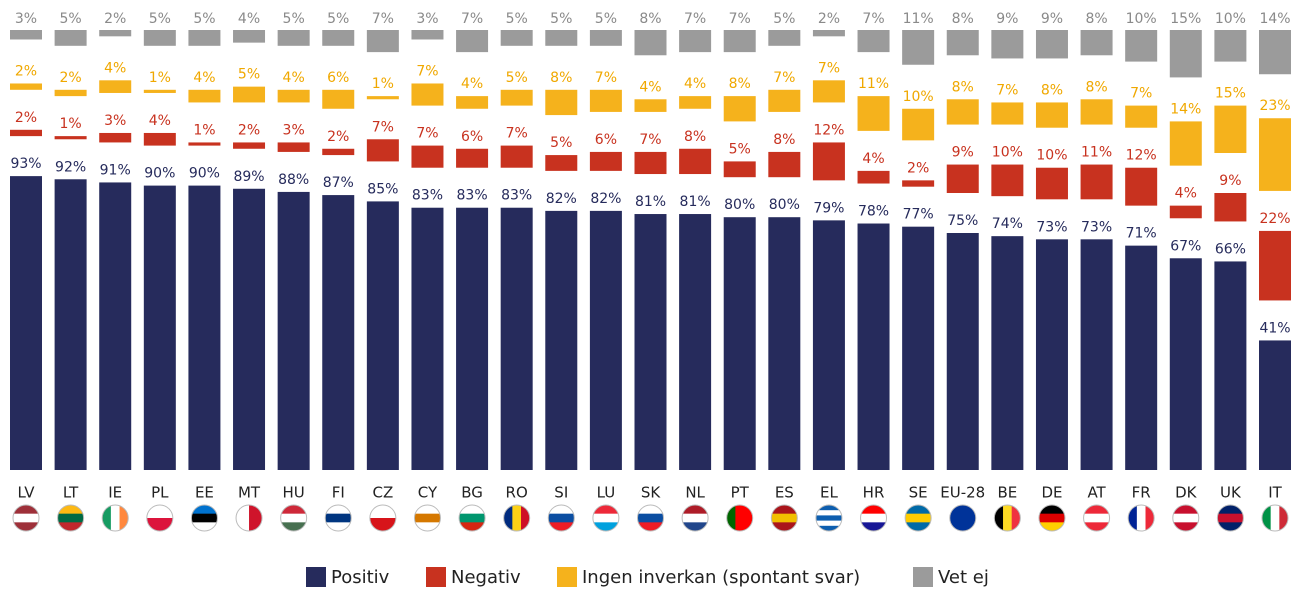 This screenshot has height=589, width=1293. Describe the element at coordinates (1051, 493) in the screenshot. I see `x-tick-label: DE` at that location.